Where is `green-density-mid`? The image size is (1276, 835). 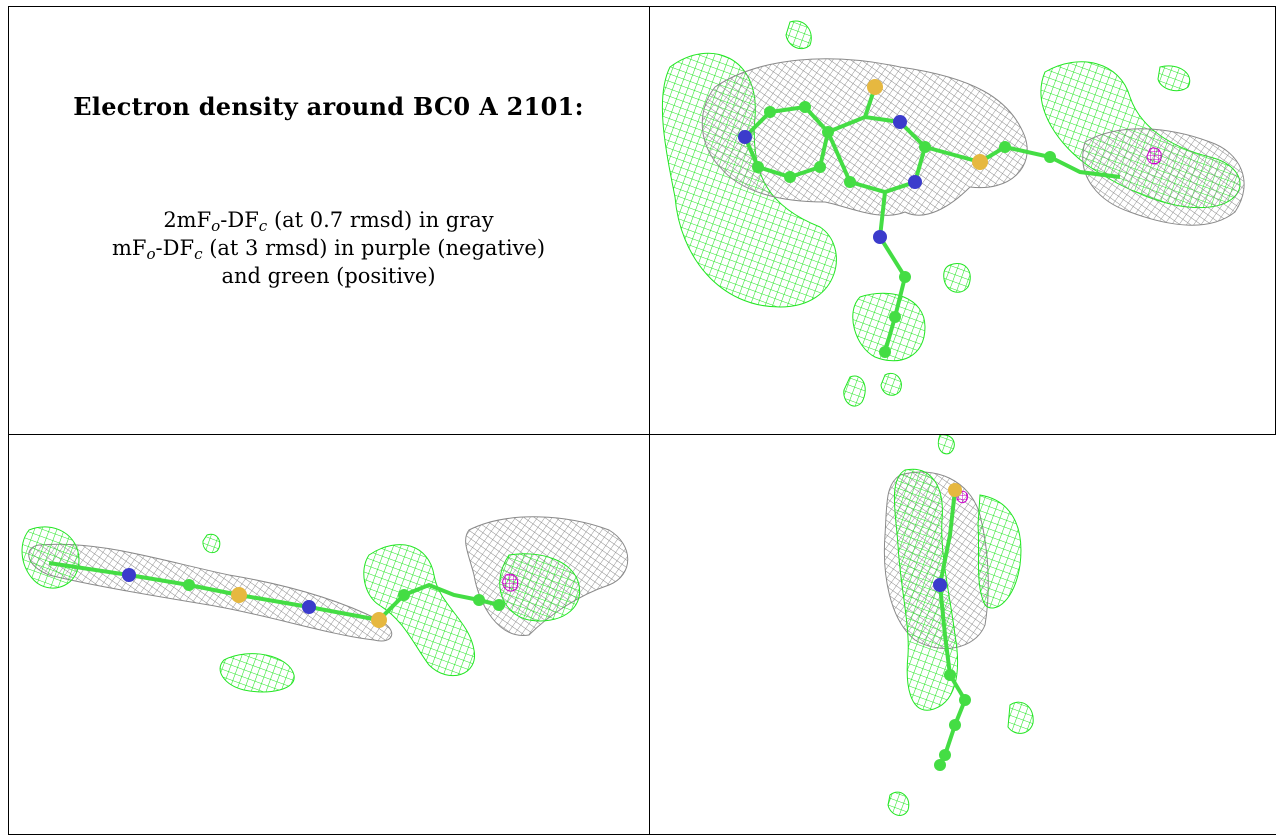
green-density-mid is located at coordinates (419, 610).